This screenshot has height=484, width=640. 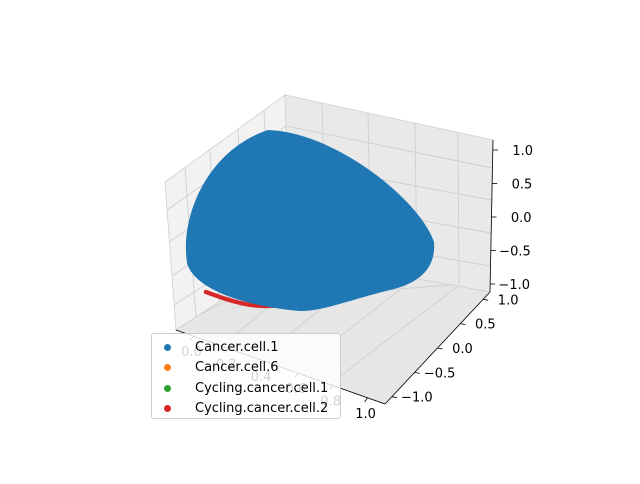 I want to click on legend-label: Cycling.cancer.cell.2, so click(x=262, y=409).